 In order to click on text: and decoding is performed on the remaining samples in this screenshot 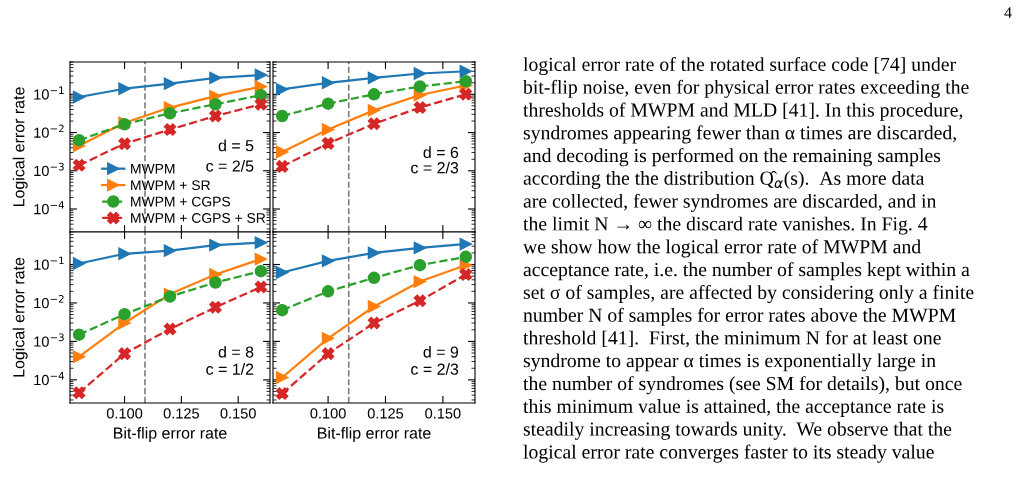, I will do `click(732, 157)`.